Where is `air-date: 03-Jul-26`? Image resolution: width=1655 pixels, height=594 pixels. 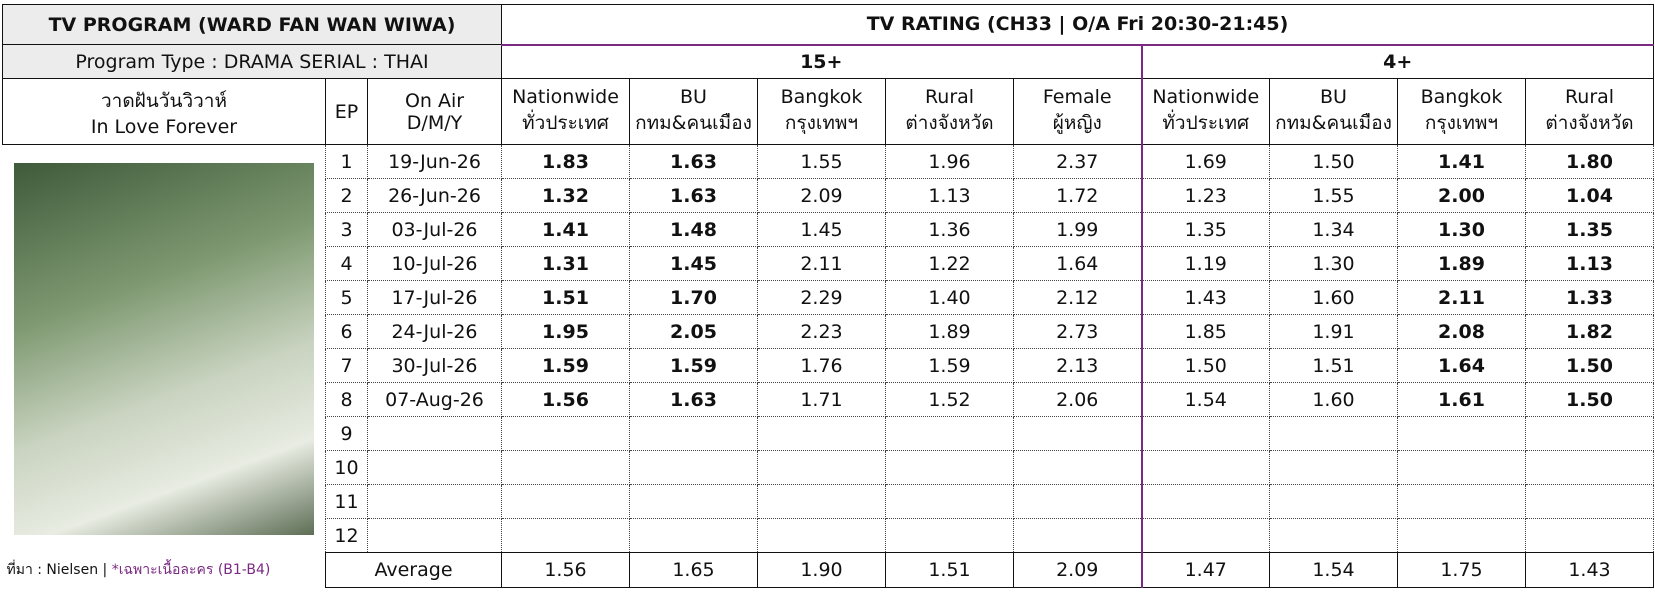 air-date: 03-Jul-26 is located at coordinates (434, 229).